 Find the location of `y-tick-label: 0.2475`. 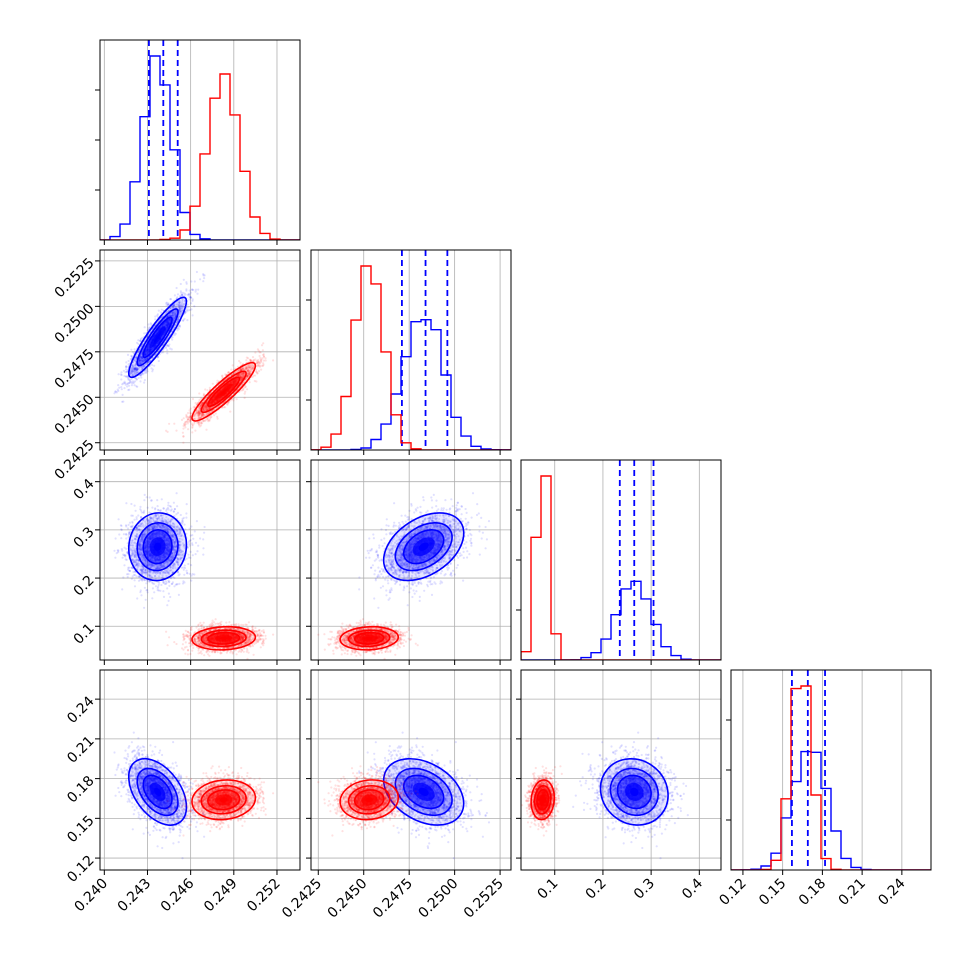

y-tick-label: 0.2475 is located at coordinates (75, 369).